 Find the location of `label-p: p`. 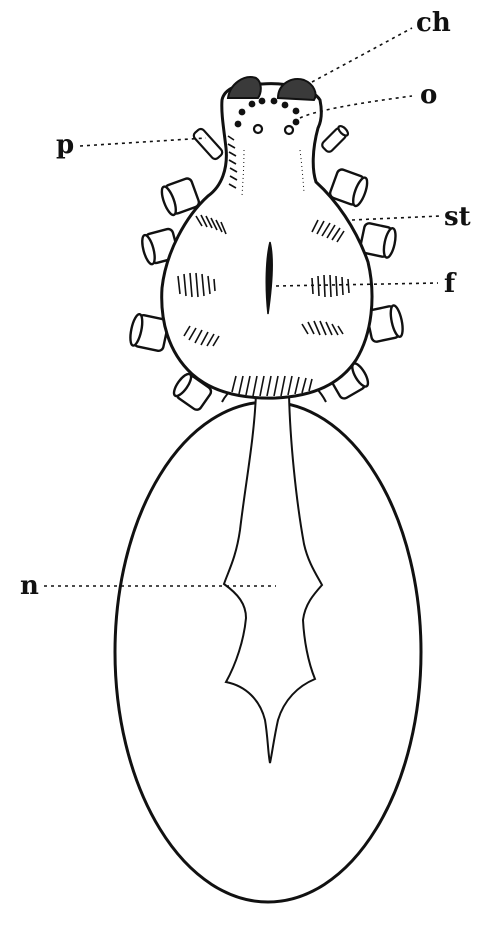

label-p: p is located at coordinates (65, 145).